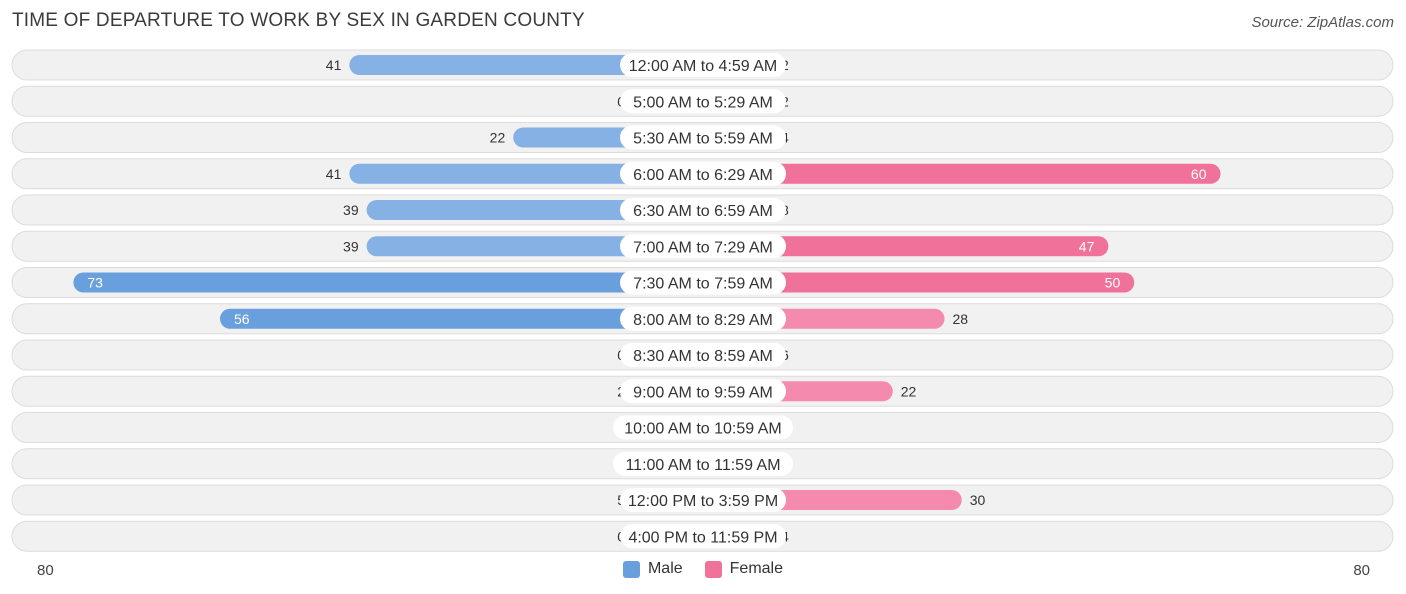 This screenshot has width=1406, height=594. I want to click on category-label: 10:00 AM to 10:59 AM, so click(702, 429).